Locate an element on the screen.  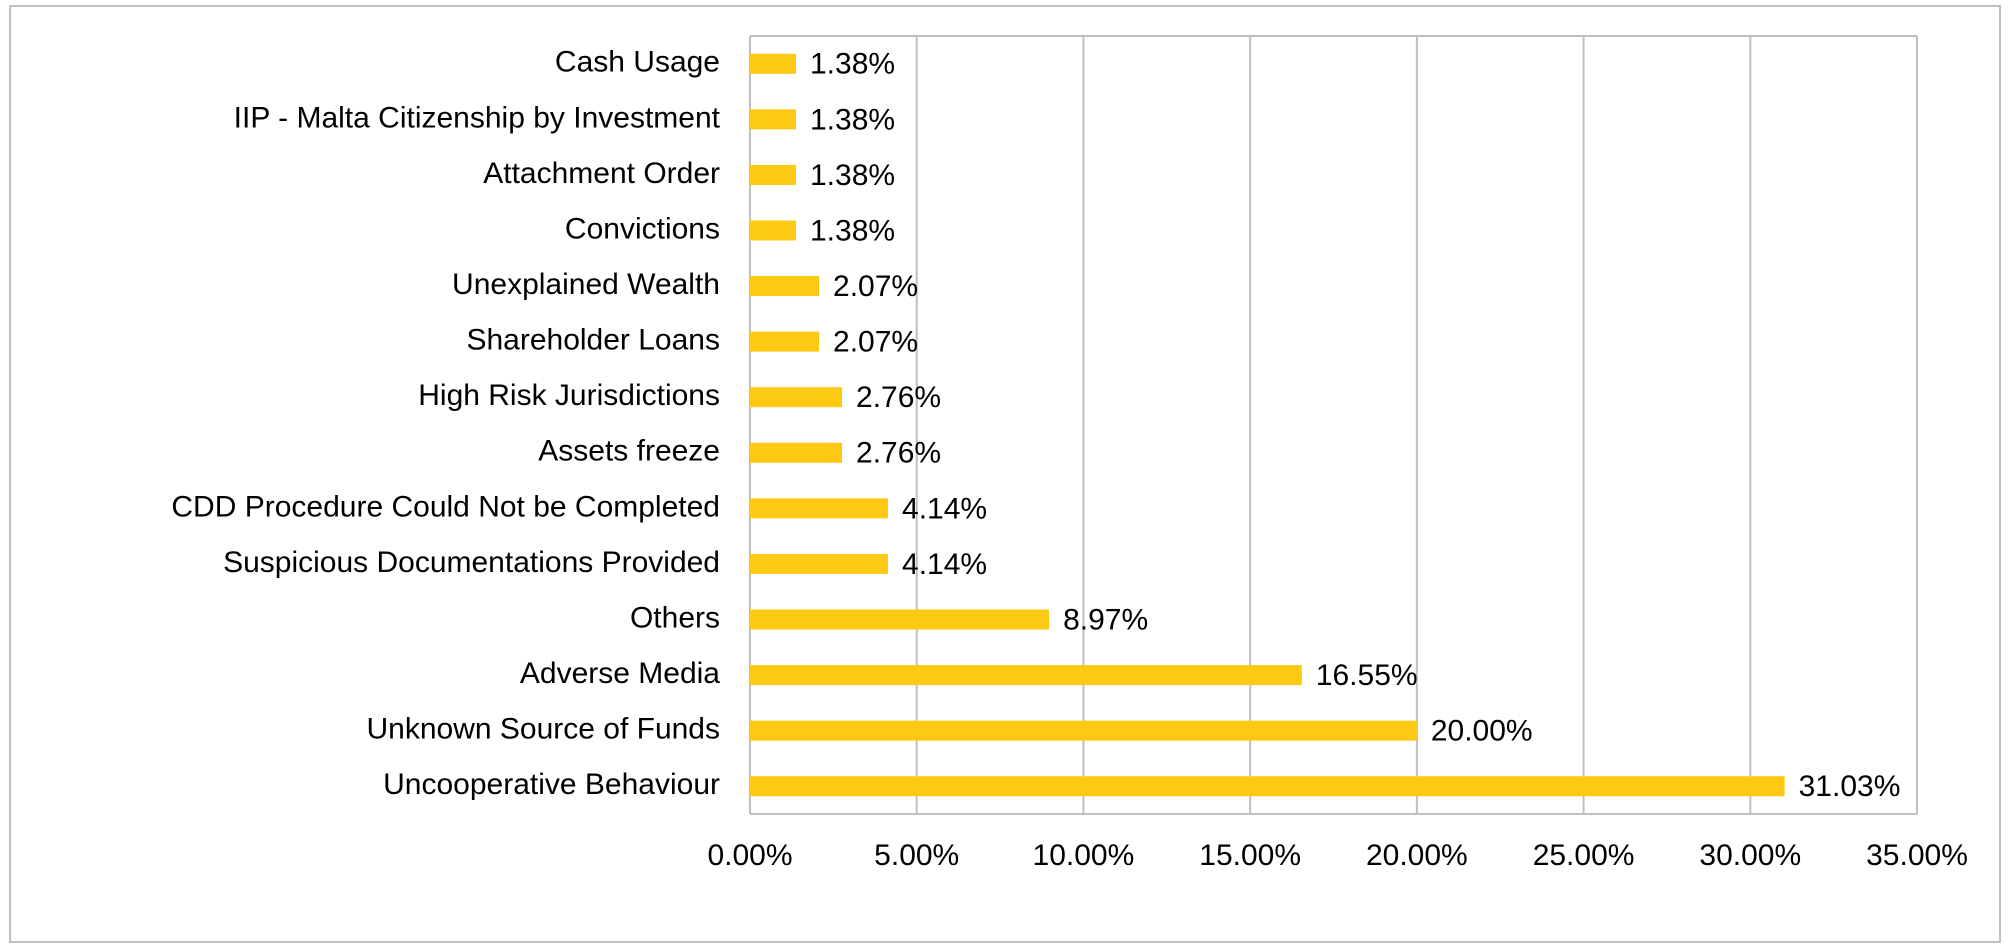
y-tick-label: Shareholder Loans is located at coordinates (593, 340).